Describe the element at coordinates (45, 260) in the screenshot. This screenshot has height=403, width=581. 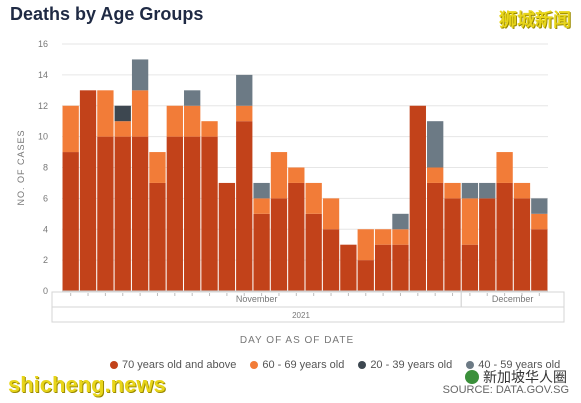
I see `y-tick-label: 2` at that location.